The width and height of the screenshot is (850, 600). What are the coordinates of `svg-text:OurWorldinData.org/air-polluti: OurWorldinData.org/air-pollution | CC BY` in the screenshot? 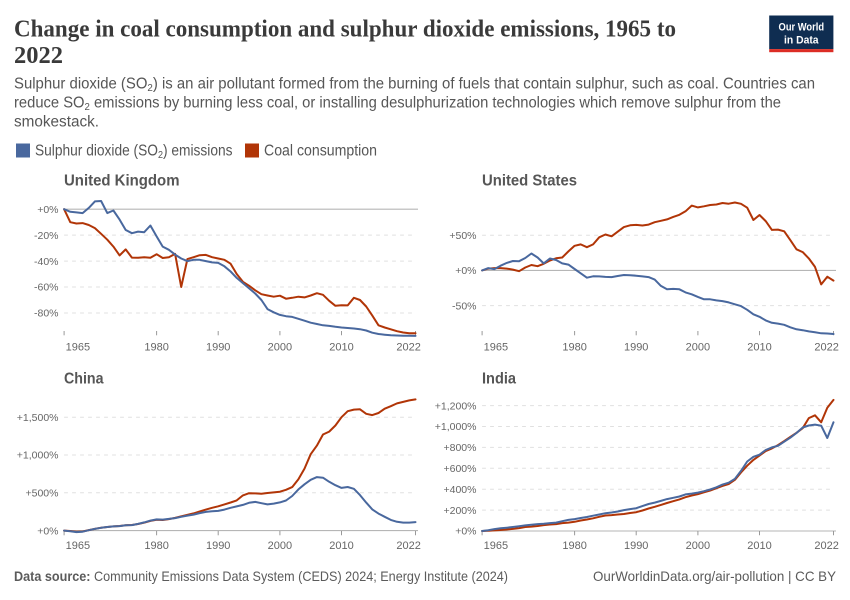 It's located at (715, 576).